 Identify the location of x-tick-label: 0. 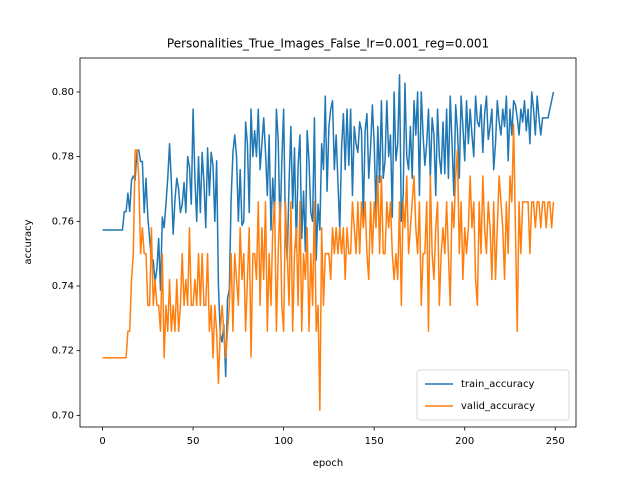
(102, 441).